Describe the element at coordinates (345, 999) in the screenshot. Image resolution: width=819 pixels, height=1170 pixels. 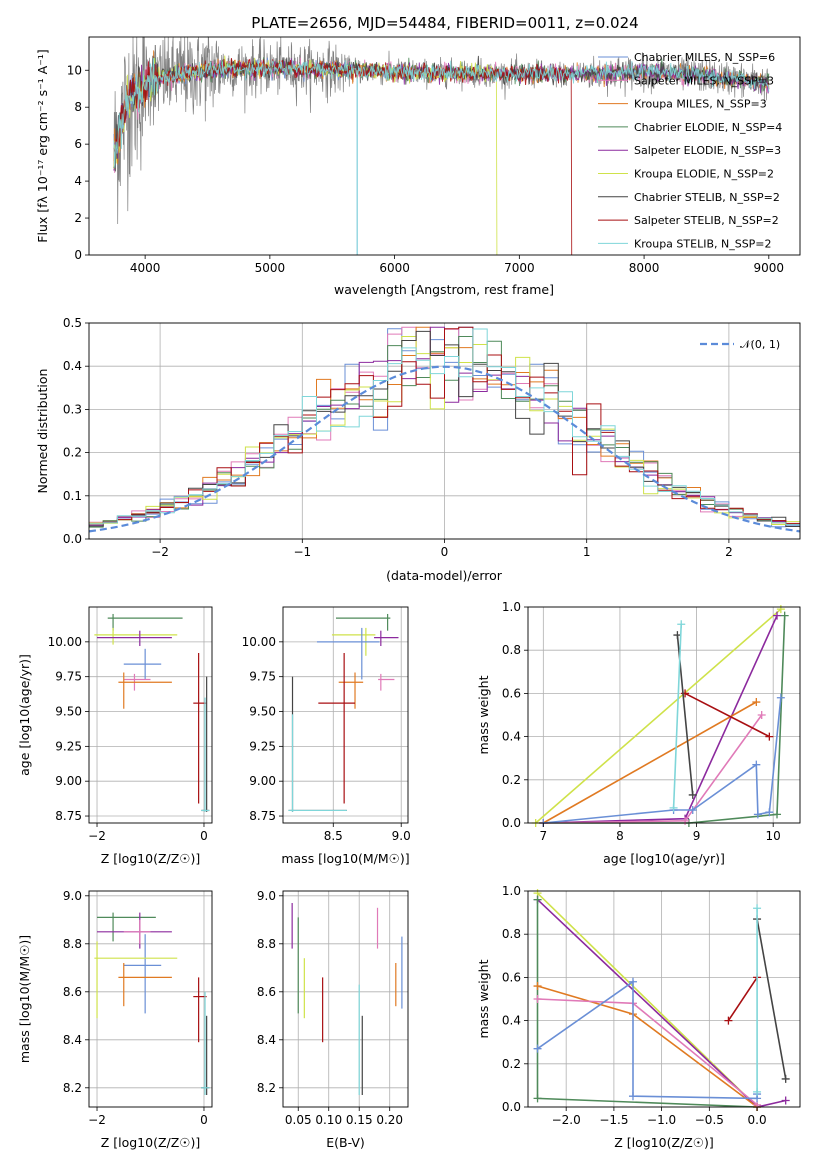
I see `grid-layer` at that location.